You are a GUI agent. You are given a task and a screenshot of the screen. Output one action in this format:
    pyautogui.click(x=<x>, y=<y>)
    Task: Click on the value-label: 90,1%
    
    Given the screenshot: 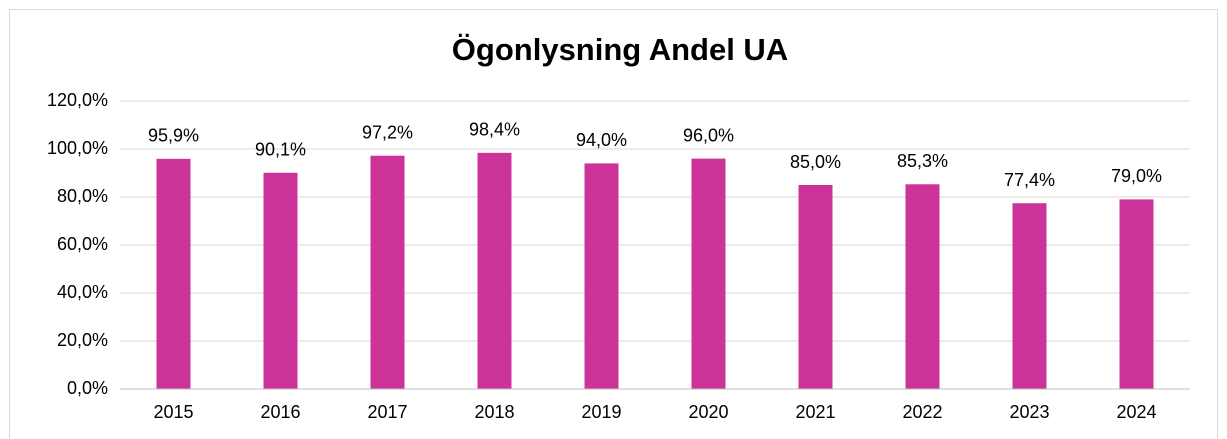 What is the action you would take?
    pyautogui.click(x=280, y=150)
    